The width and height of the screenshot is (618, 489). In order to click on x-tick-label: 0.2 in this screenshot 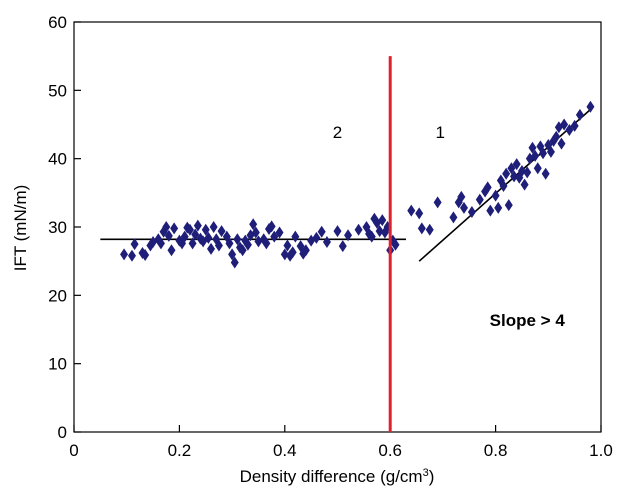, I will do `click(180, 450)`.